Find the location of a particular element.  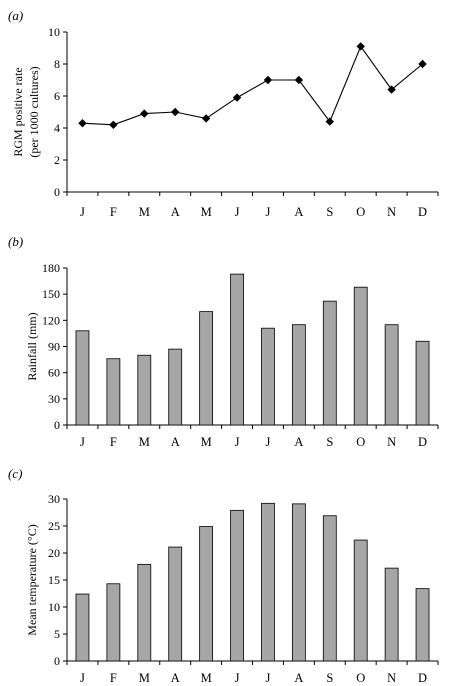

y-tick-label: 5 is located at coordinates (57, 634).